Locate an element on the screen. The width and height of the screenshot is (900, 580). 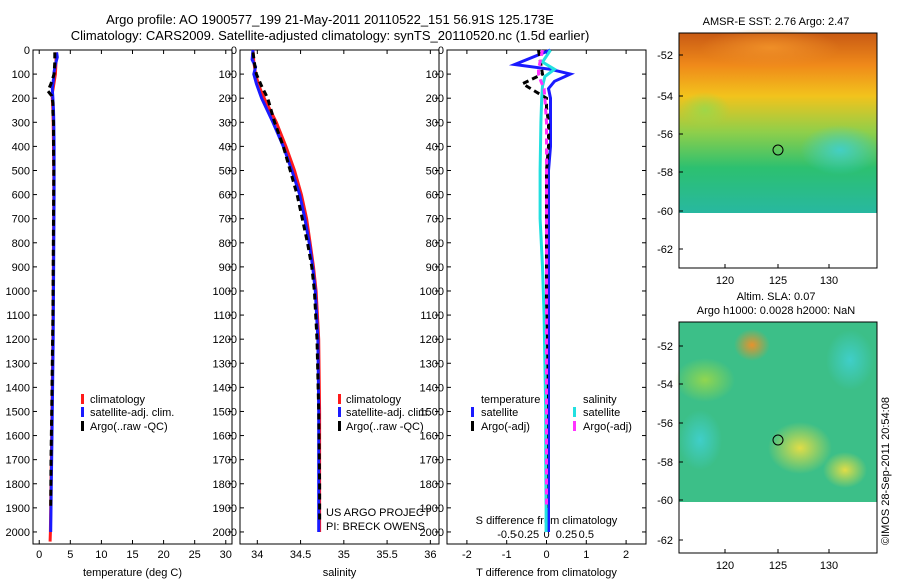
s-tick-label: 0.5 is located at coordinates (586, 535).